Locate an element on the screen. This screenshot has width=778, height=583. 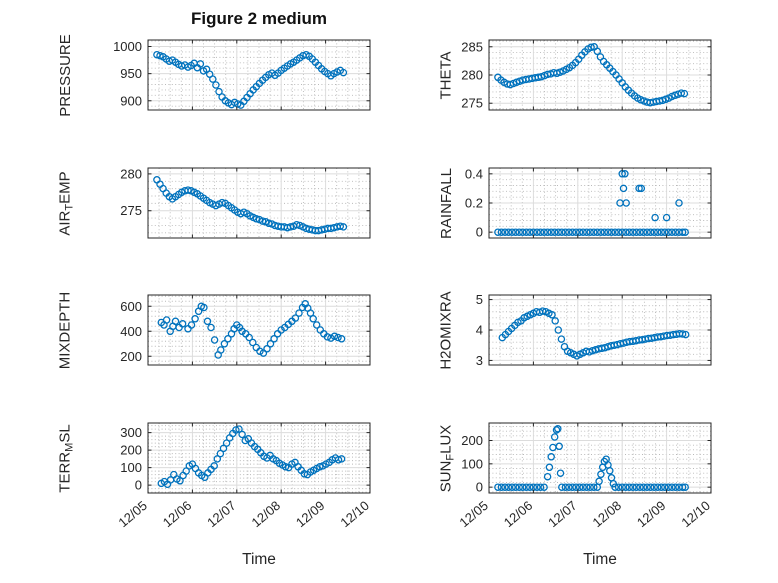
label-pre: AIR is located at coordinates (65, 223).